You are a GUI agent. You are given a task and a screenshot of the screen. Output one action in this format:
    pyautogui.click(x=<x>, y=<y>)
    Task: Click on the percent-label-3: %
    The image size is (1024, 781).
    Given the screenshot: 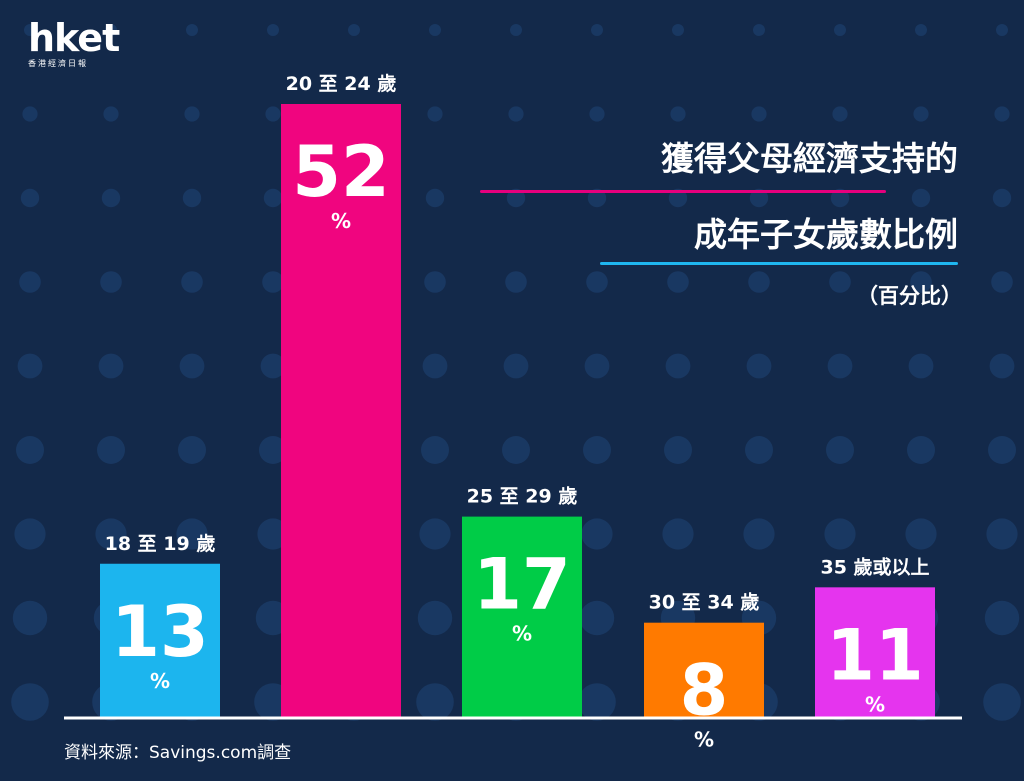 What is the action you would take?
    pyautogui.click(x=522, y=634)
    